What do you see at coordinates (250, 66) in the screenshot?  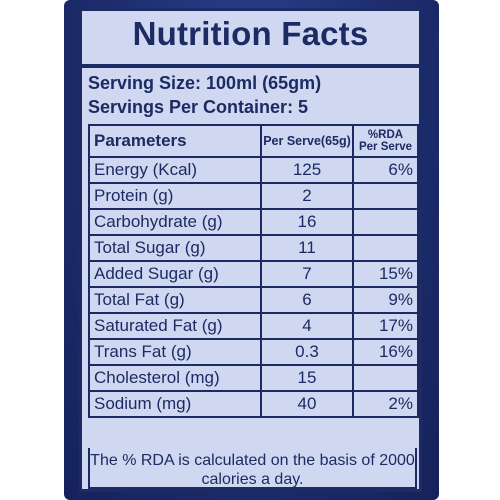 I see `title-divider` at bounding box center [250, 66].